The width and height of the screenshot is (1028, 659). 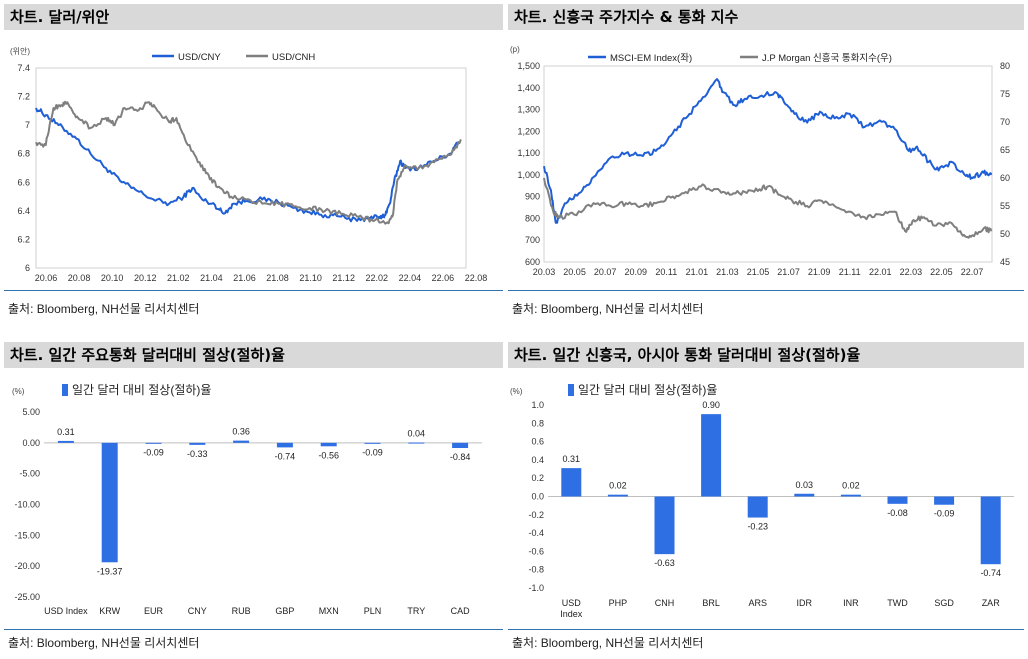 What do you see at coordinates (443, 278) in the screenshot?
I see `x-tick-label: 22.06` at bounding box center [443, 278].